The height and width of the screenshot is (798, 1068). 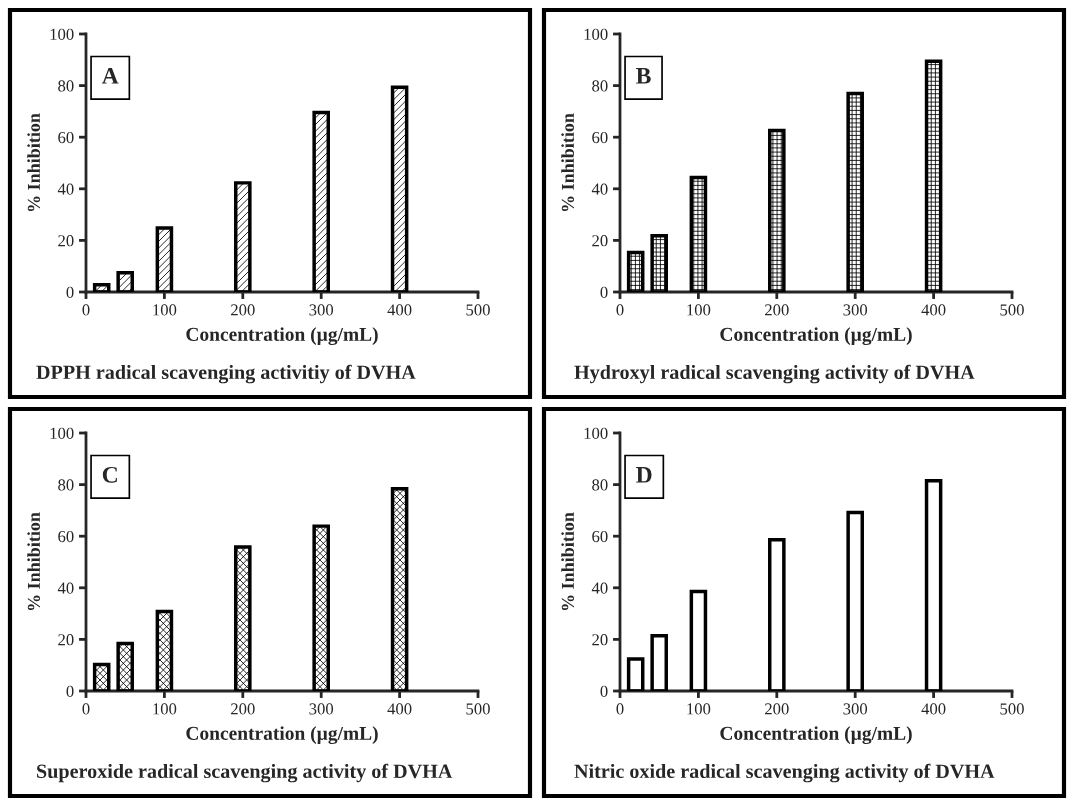 What do you see at coordinates (110, 75) in the screenshot?
I see `annotation: A` at bounding box center [110, 75].